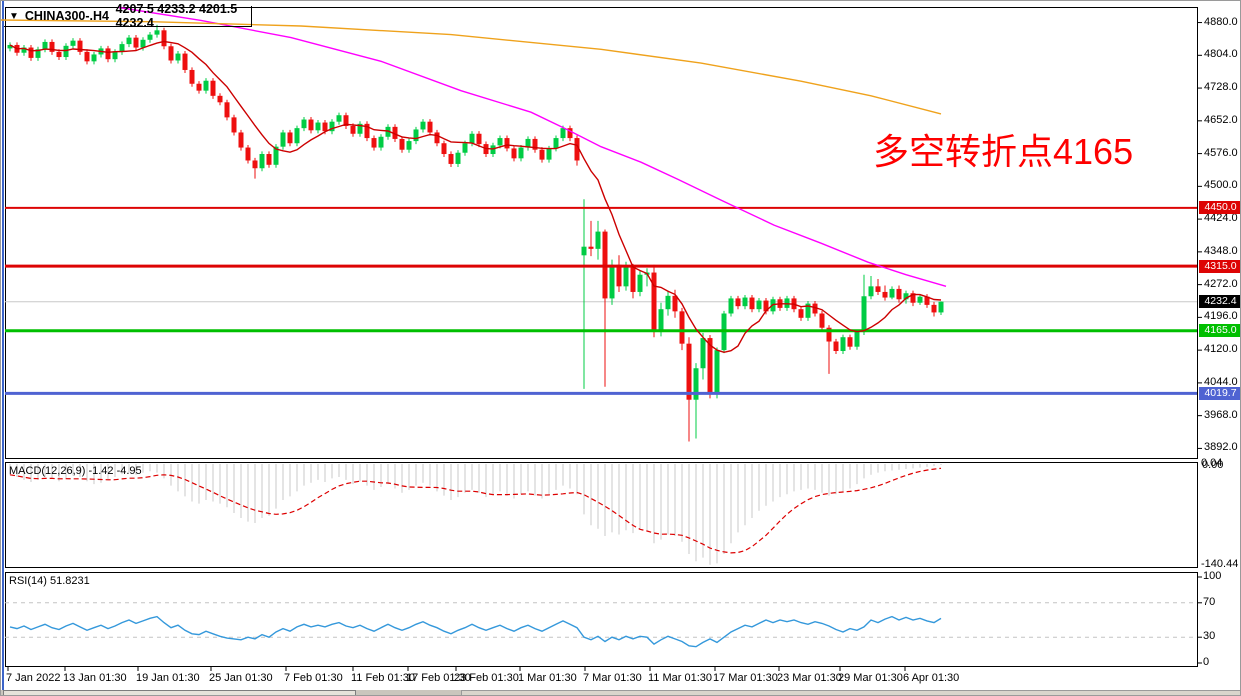 Image resolution: width=1241 pixels, height=696 pixels. I want to click on price-tick-label: 4348.0, so click(1221, 250).